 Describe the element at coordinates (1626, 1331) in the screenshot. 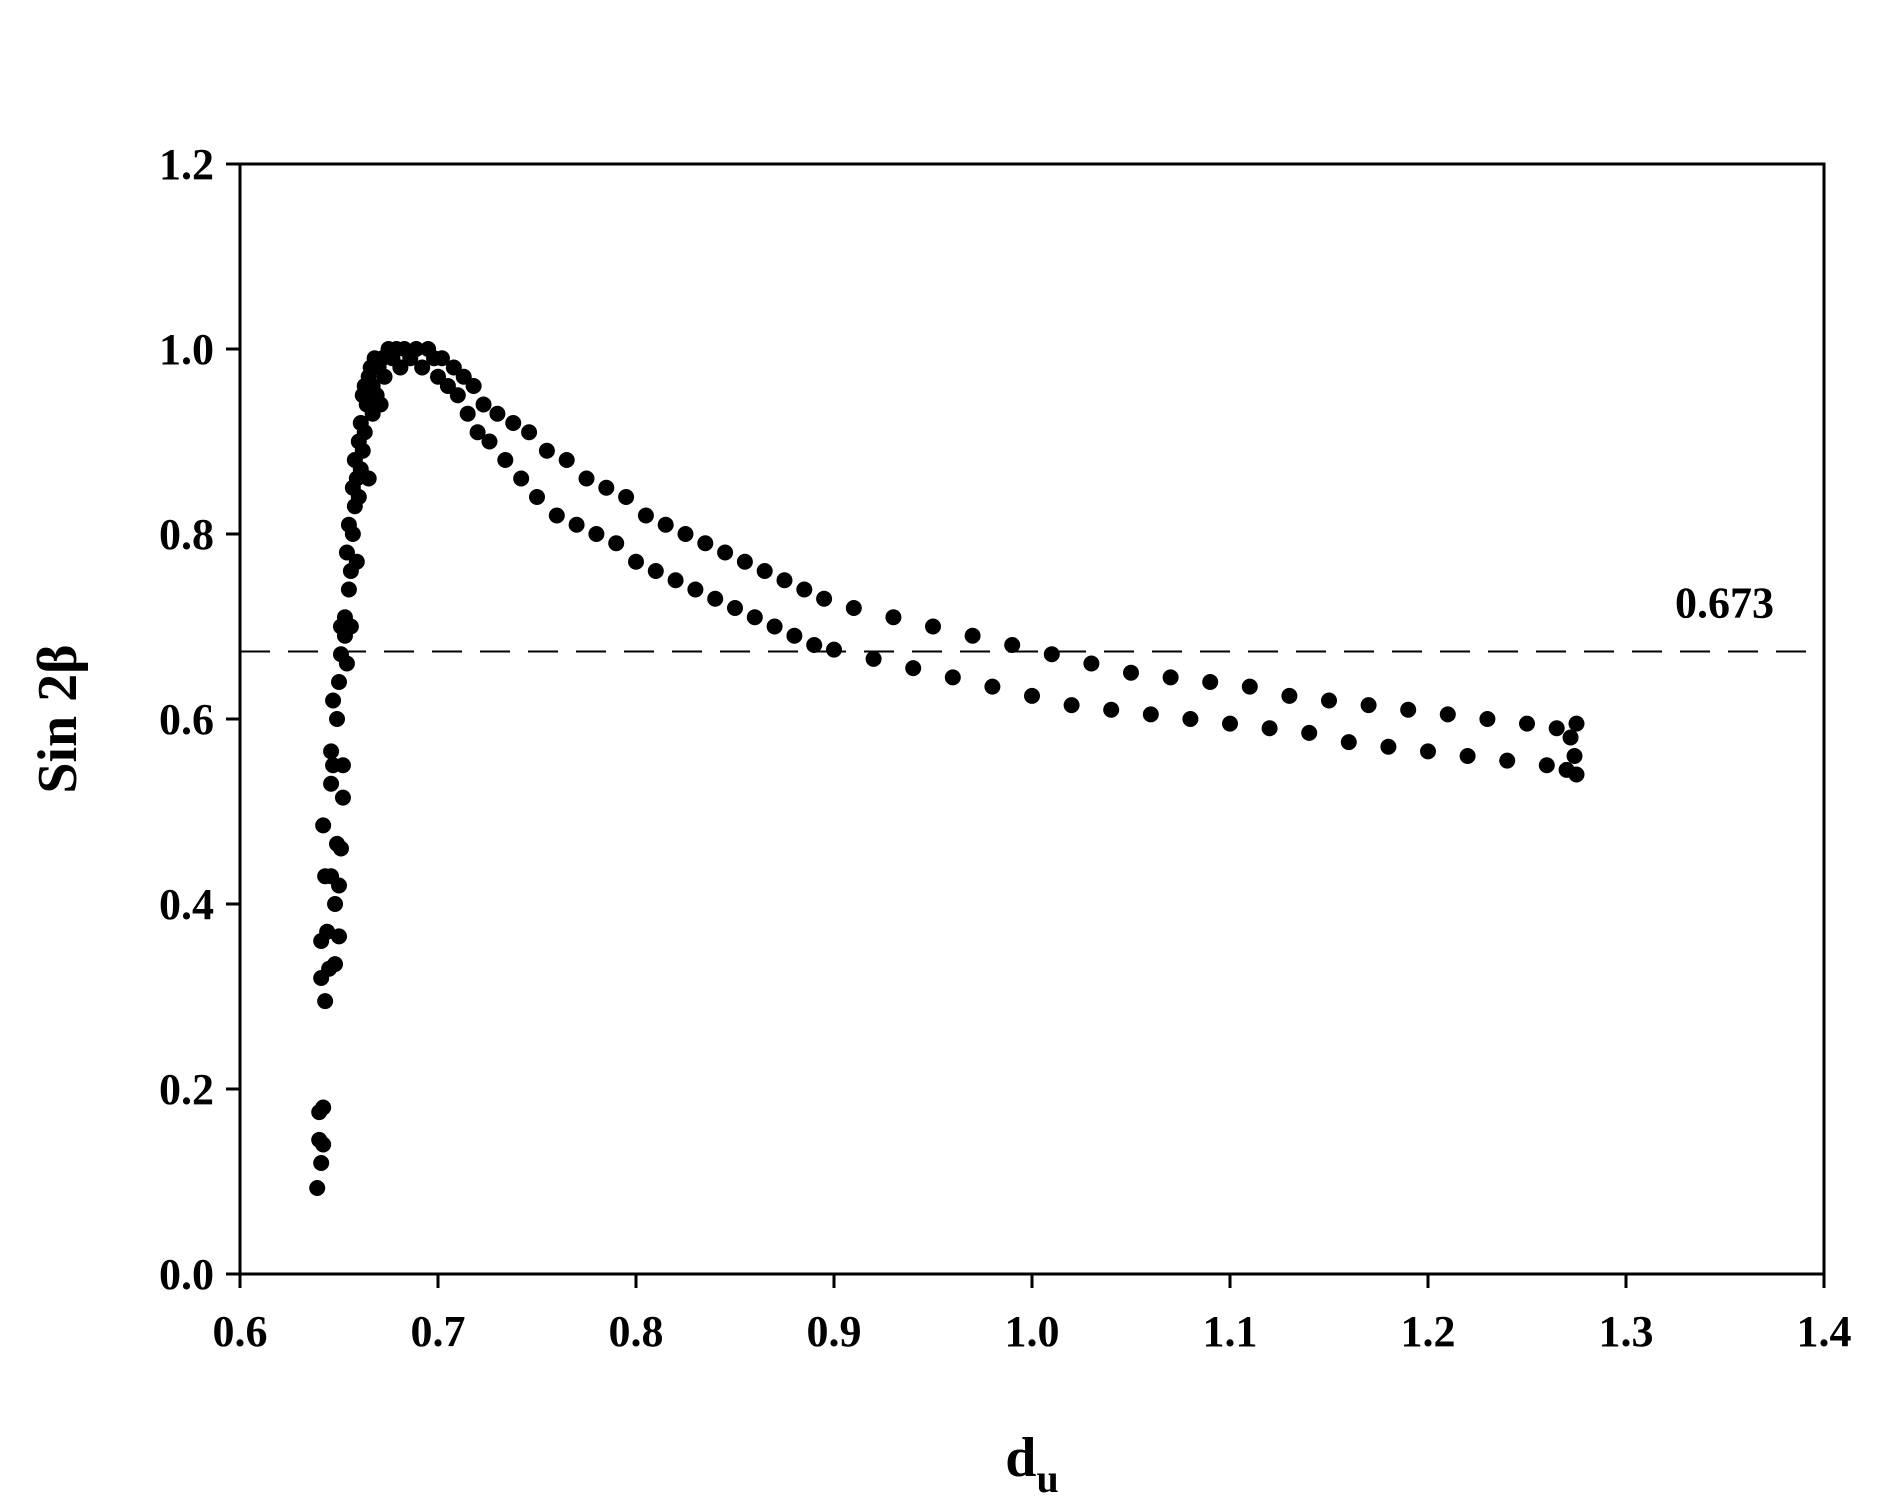

I see `x-tick-label: 1.3` at that location.